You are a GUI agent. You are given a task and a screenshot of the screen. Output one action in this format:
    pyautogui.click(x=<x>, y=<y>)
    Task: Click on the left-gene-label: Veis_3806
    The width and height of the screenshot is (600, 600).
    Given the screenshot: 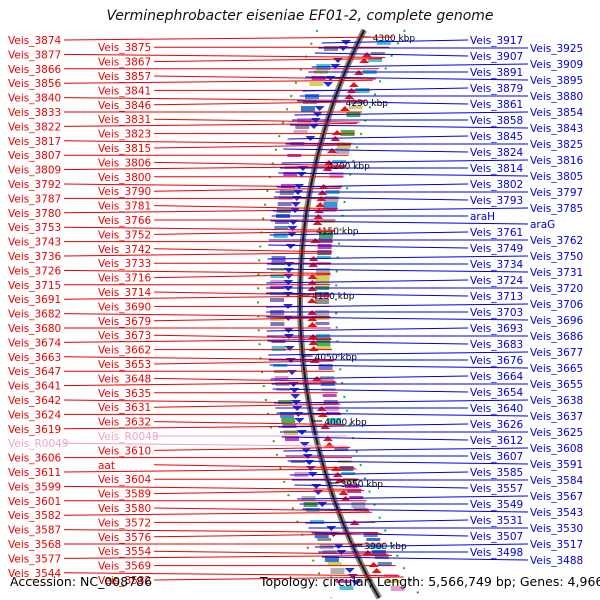 What is the action you would take?
    pyautogui.click(x=125, y=163)
    